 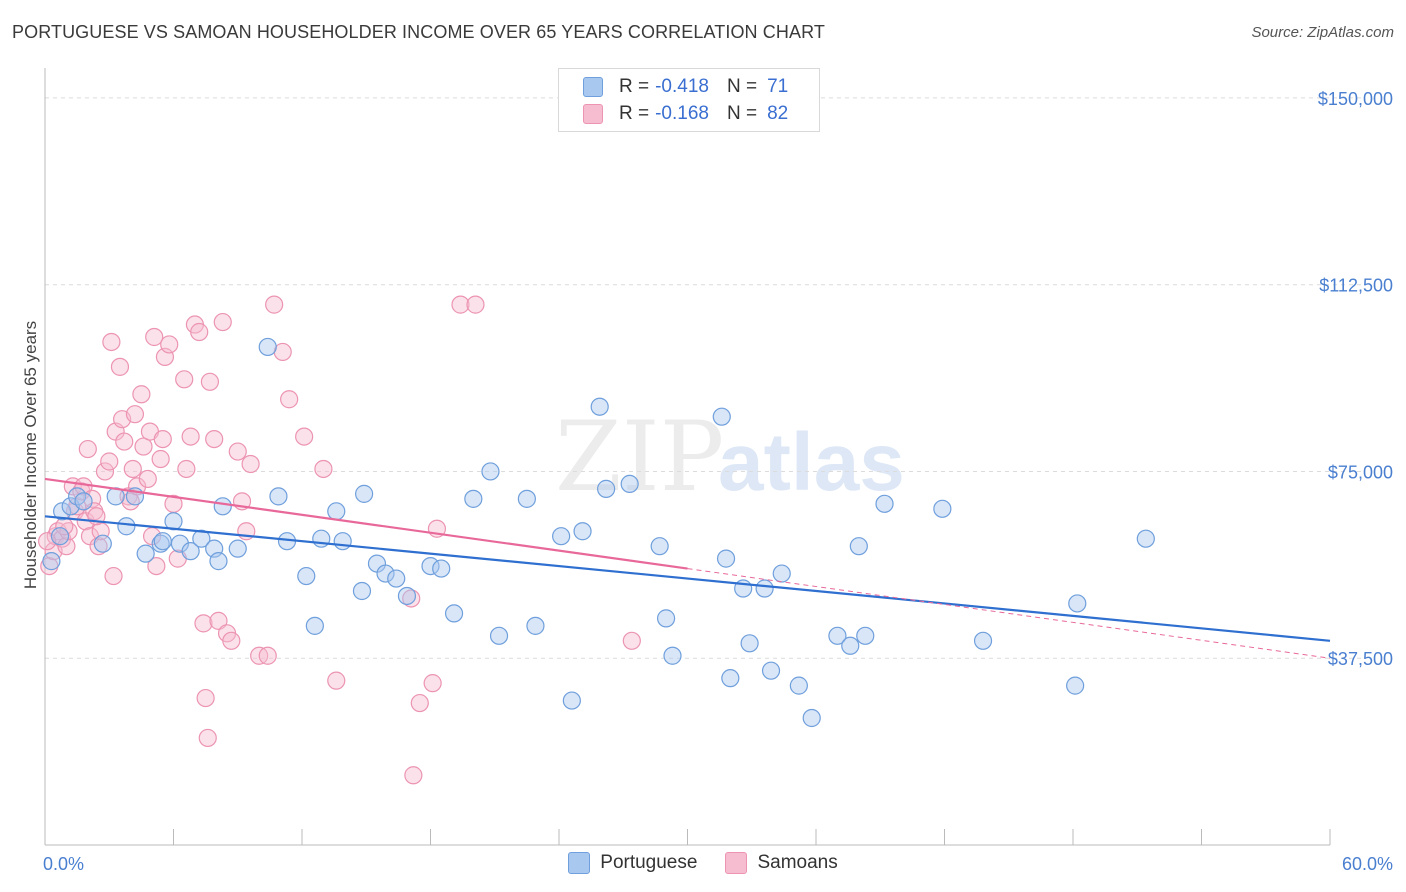 What do you see at coordinates (1367, 864) in the screenshot?
I see `x-tick-label: 60.0%` at bounding box center [1367, 864].